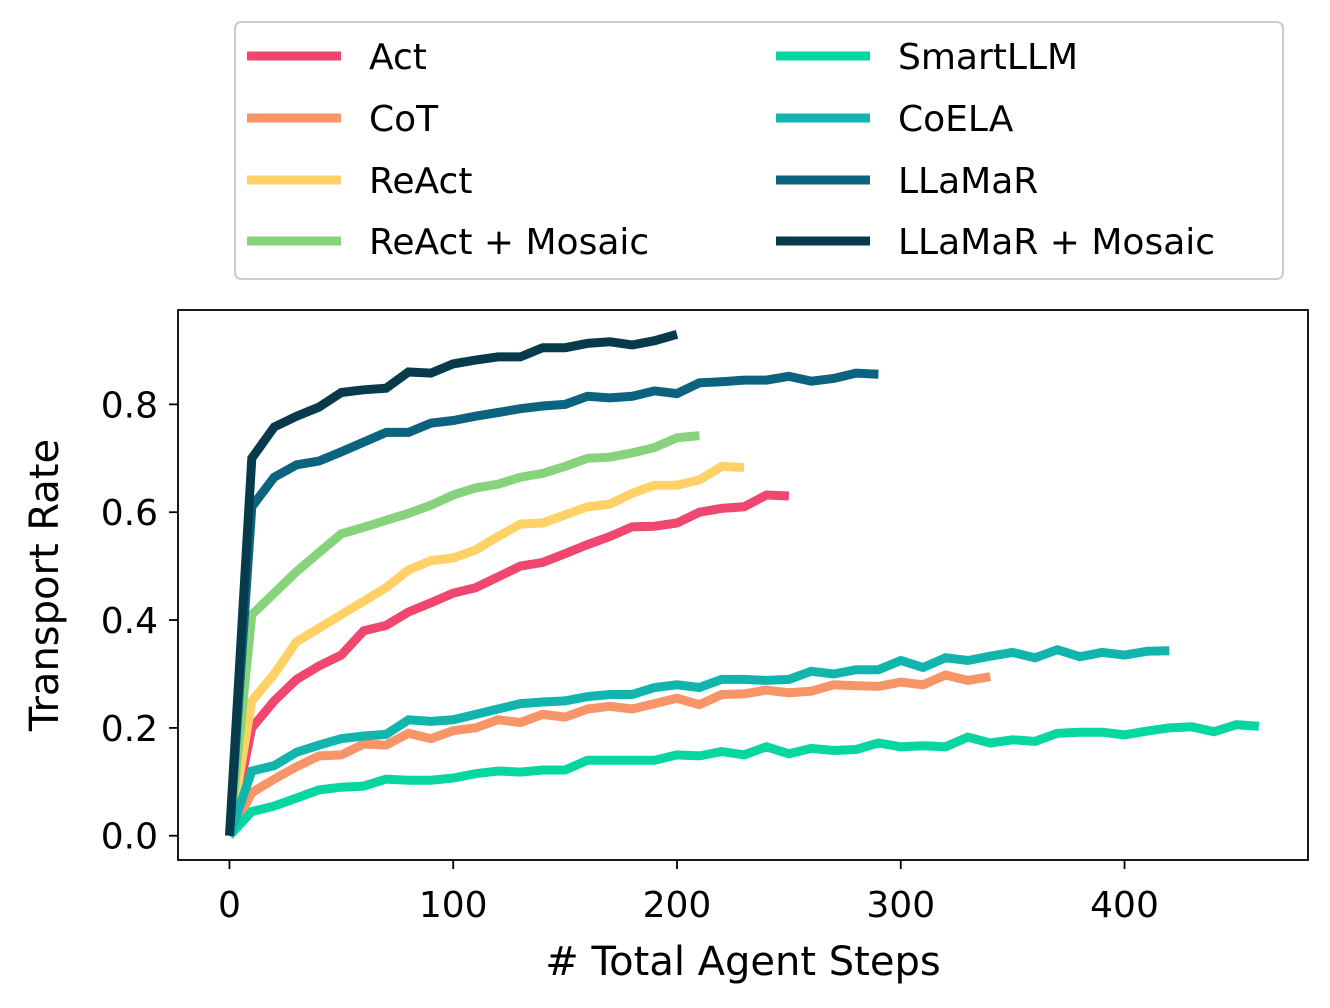 The width and height of the screenshot is (1330, 1008). I want to click on y-tick-label: 0.0, so click(129, 837).